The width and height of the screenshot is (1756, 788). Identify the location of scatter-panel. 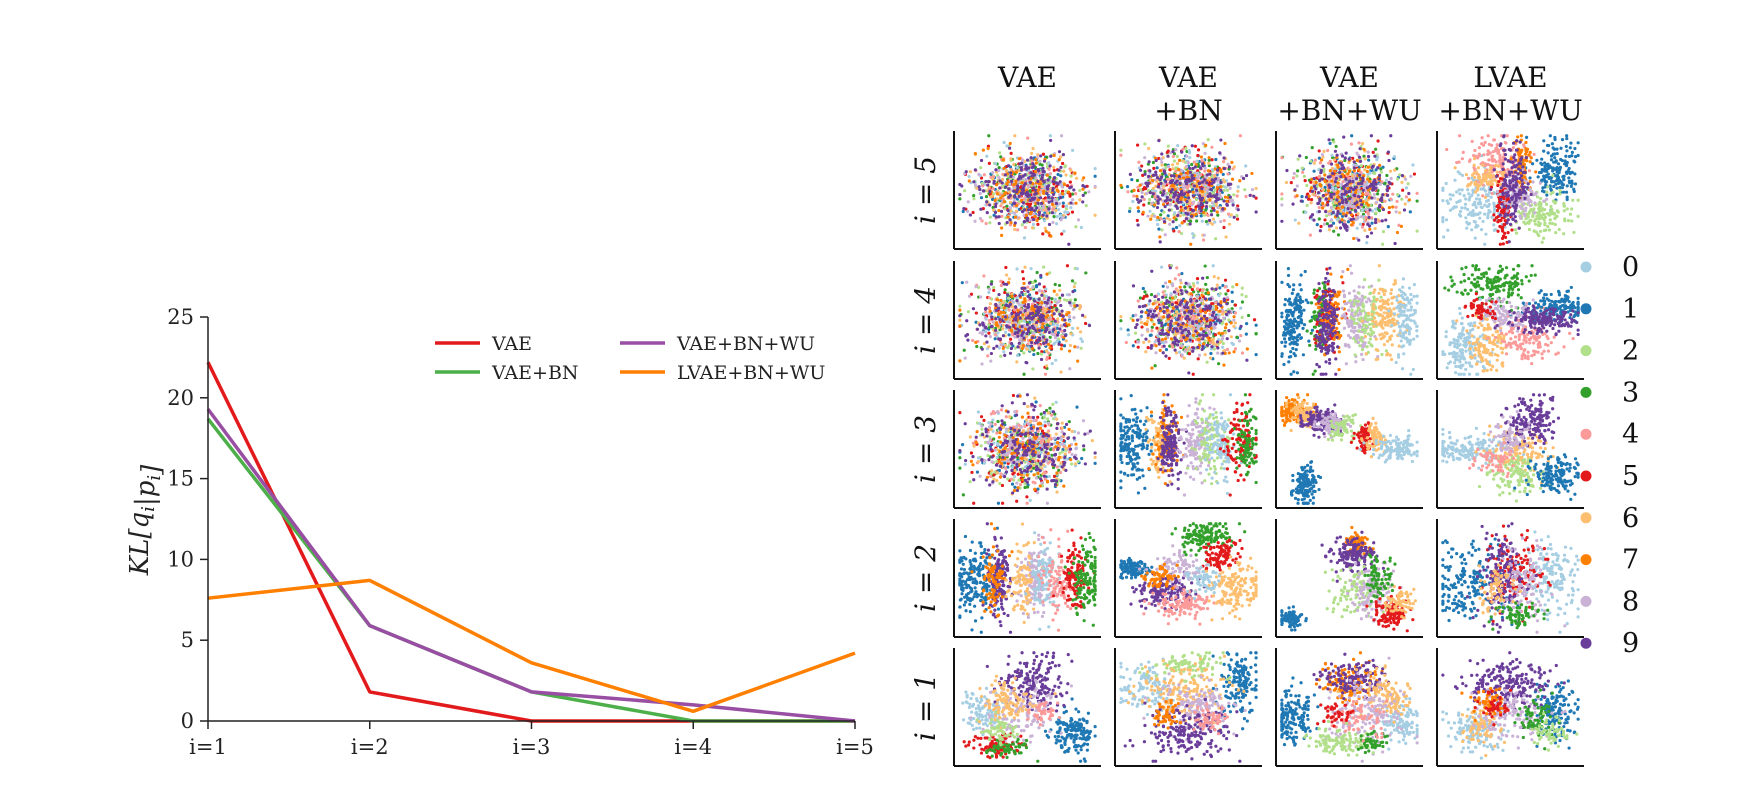
(1188, 190).